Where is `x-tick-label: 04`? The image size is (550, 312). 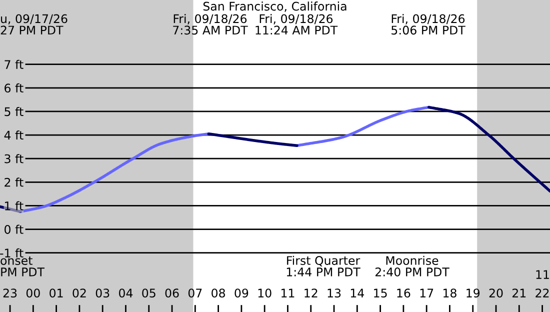
x-tick-label: 04 is located at coordinates (126, 293).